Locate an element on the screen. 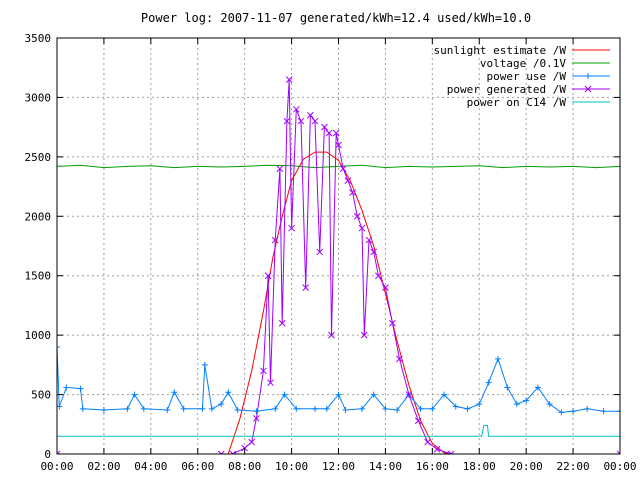  x-tick-label: 08:00 is located at coordinates (244, 466).